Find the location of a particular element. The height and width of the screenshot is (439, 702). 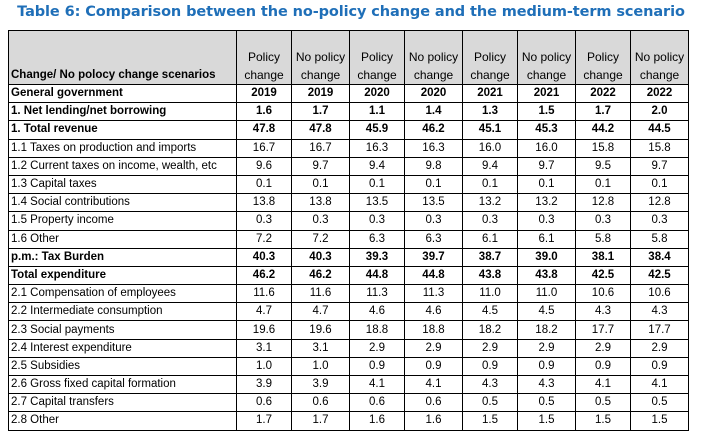

value-cell: 4.3 is located at coordinates (546, 384).